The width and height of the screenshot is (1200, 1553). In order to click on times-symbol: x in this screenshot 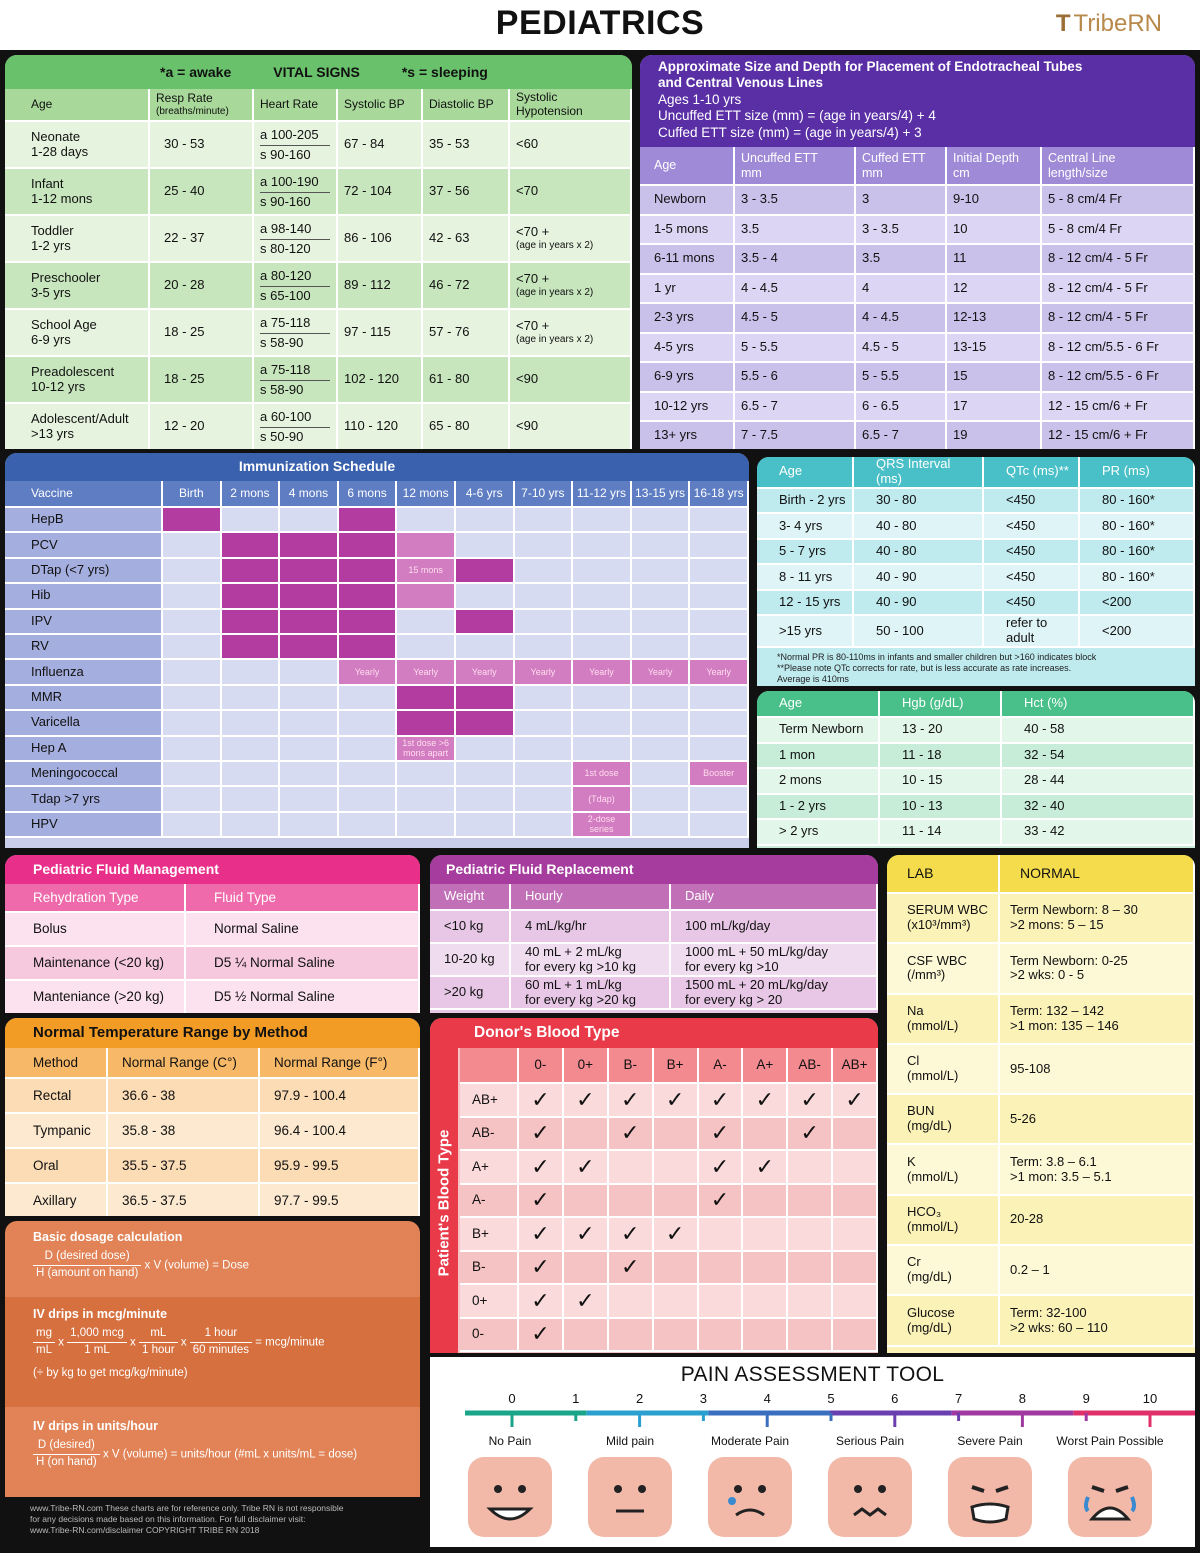, I will do `click(61, 1342)`.